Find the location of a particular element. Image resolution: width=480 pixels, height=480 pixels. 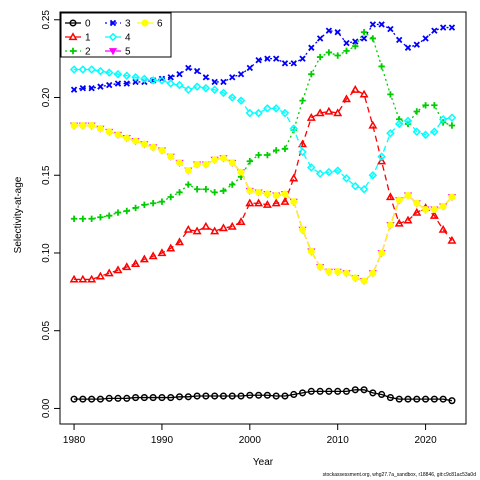

legend-label: 5 is located at coordinates (128, 52).